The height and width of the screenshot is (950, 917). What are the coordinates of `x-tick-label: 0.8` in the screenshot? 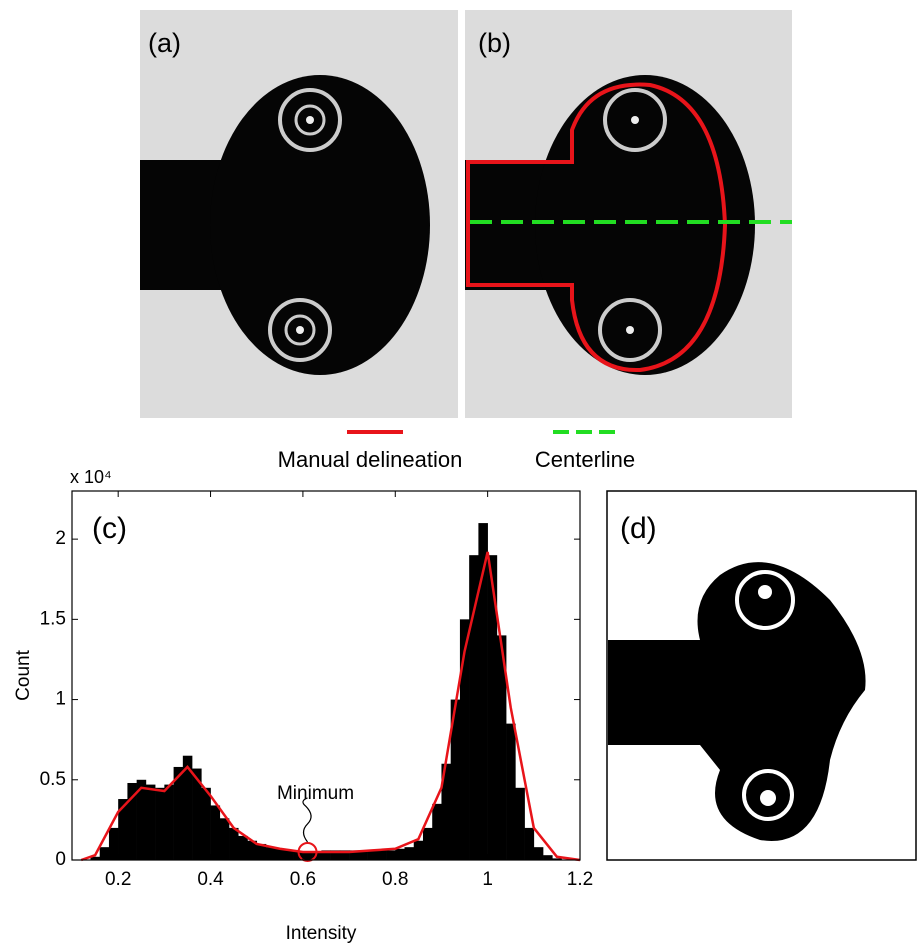 It's located at (395, 879).